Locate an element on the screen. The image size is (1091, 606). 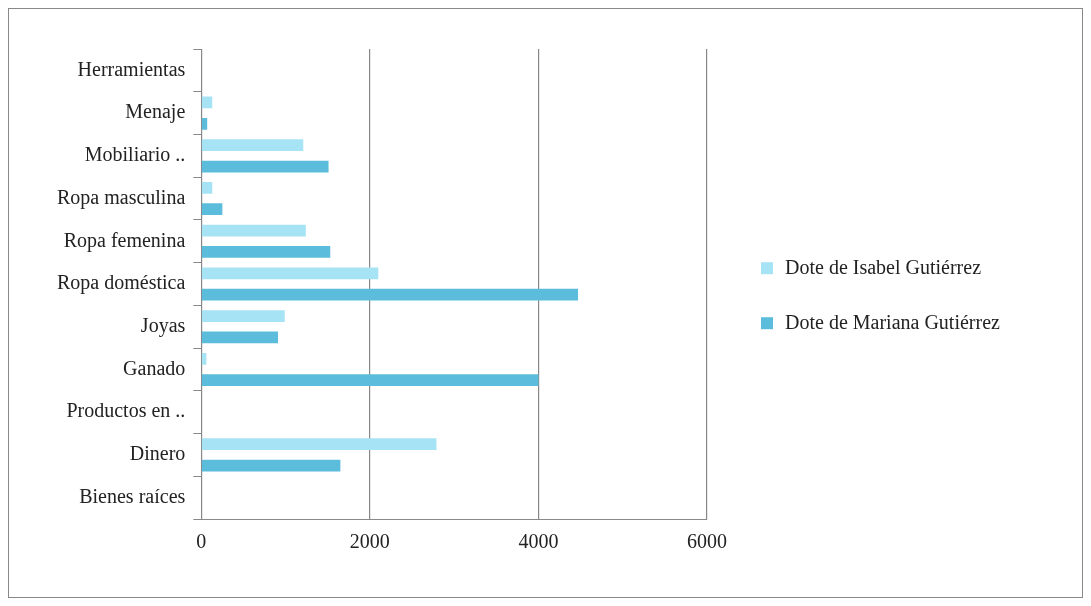
y-tick-label: Dinero is located at coordinates (157, 453).